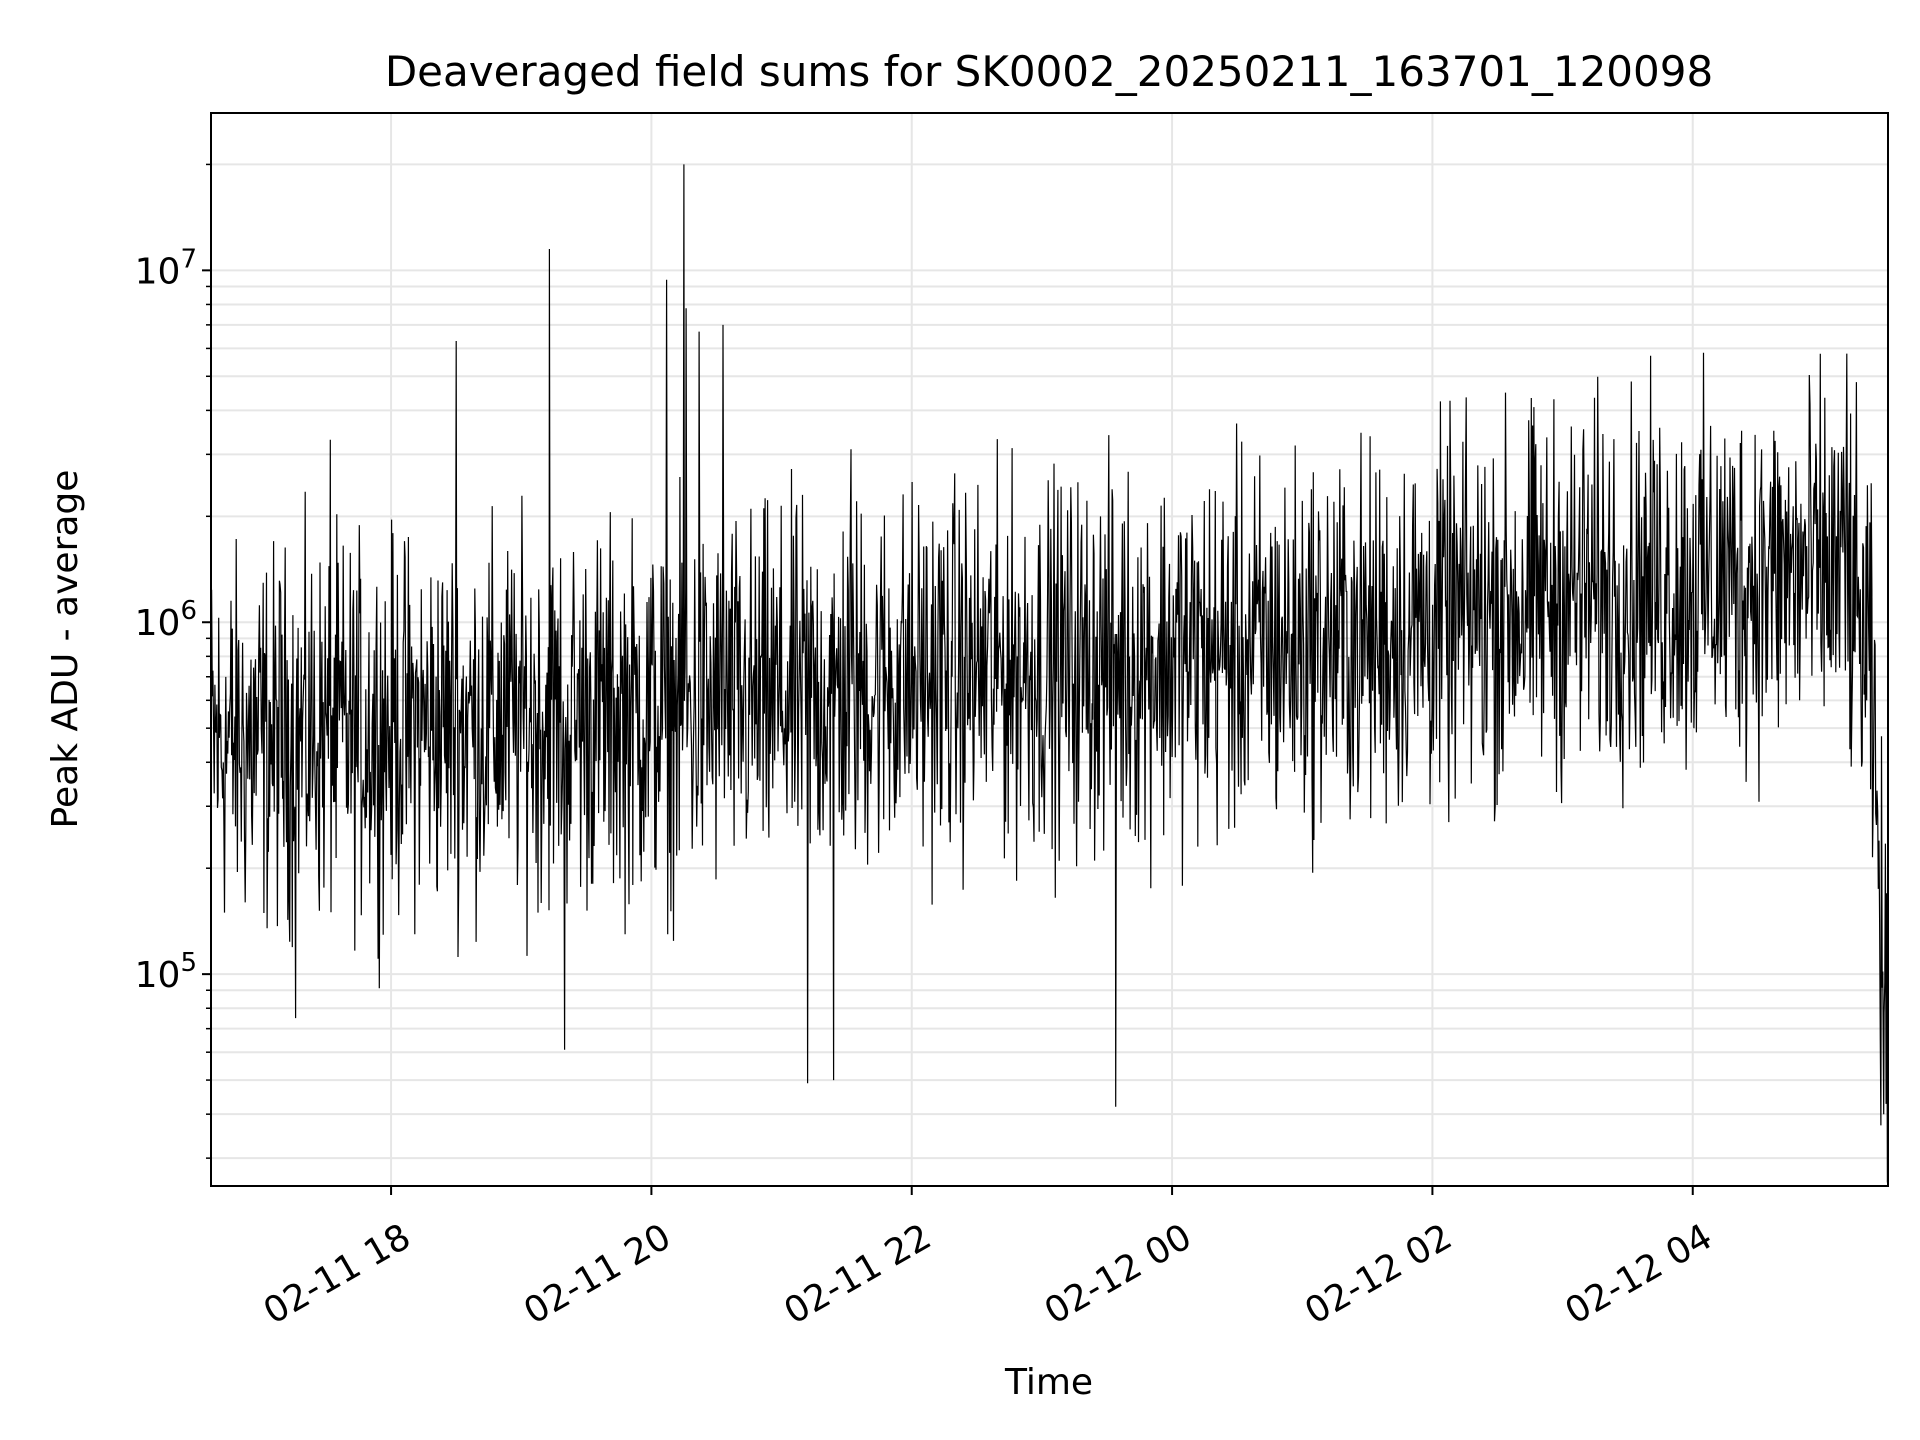  I want to click on y-tick-label: 10⁶, so click(166, 620).